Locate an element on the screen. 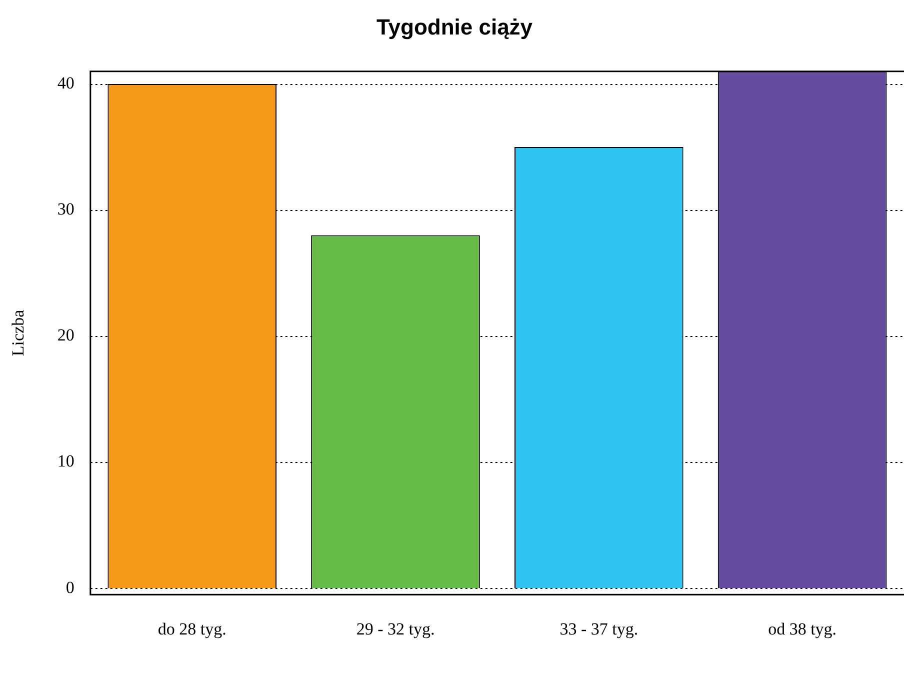 This screenshot has width=904, height=675. x-tick-label: do 28 tyg. is located at coordinates (192, 628).